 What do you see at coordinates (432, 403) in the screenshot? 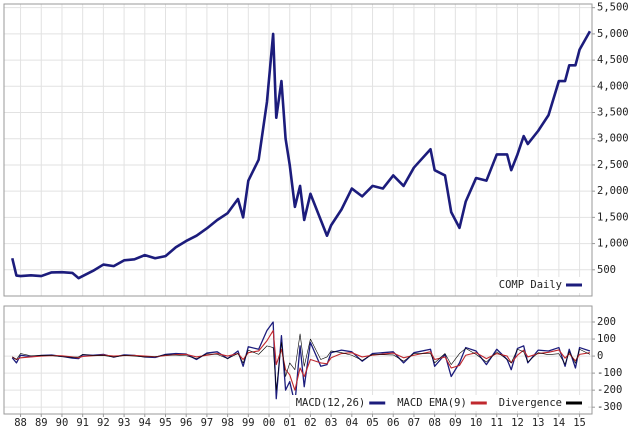
I see `legend-label: MACD EMA(9)` at bounding box center [432, 403].